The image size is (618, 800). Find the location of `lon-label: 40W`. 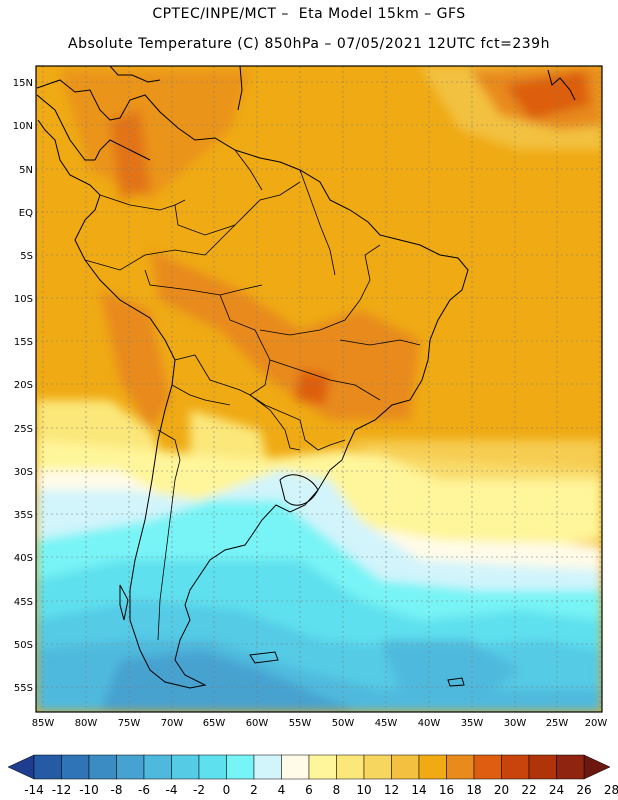

lon-label: 40W is located at coordinates (429, 723).